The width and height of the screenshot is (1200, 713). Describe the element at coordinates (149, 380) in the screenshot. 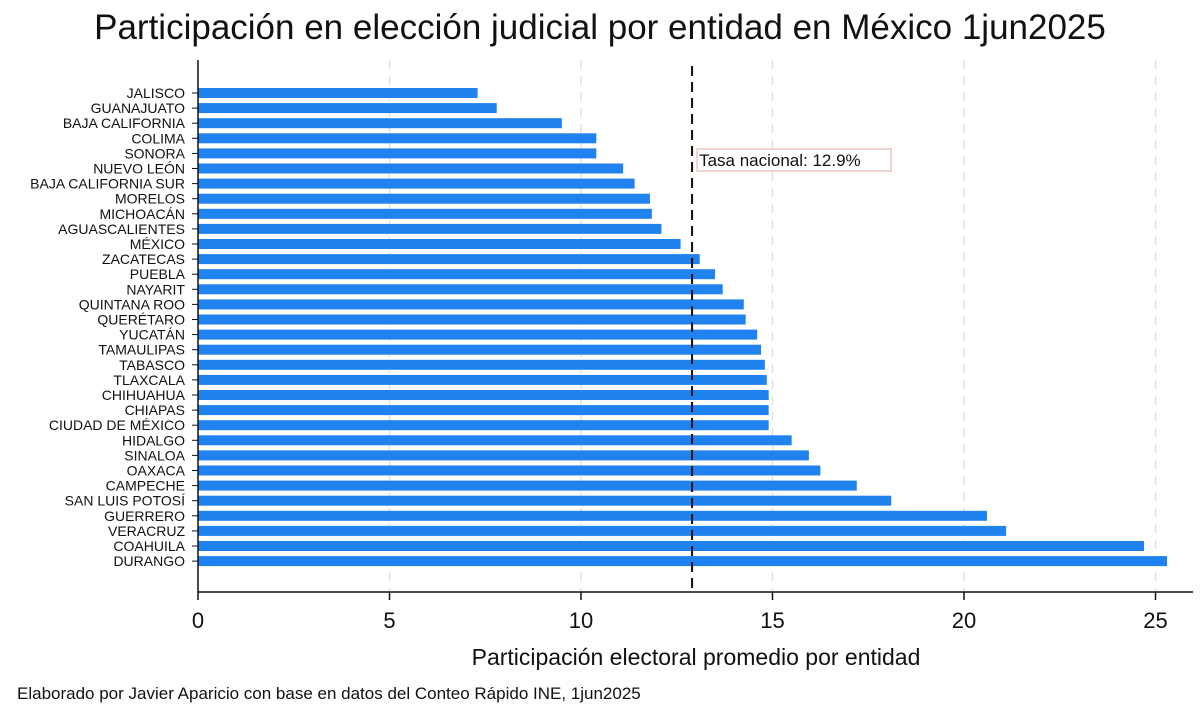

I see `y-tick-label: TLAXCALA` at that location.